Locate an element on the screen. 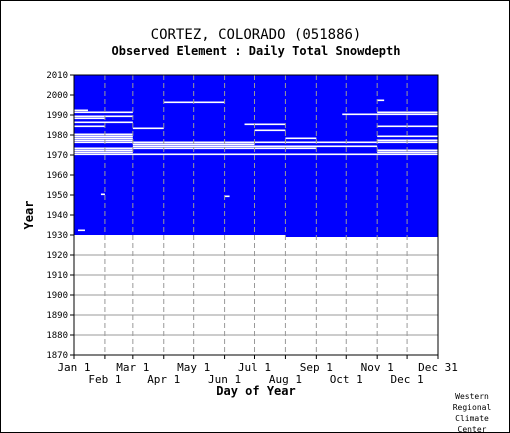 This screenshot has height=433, width=510. y-tick-label: 1890 is located at coordinates (57, 316).